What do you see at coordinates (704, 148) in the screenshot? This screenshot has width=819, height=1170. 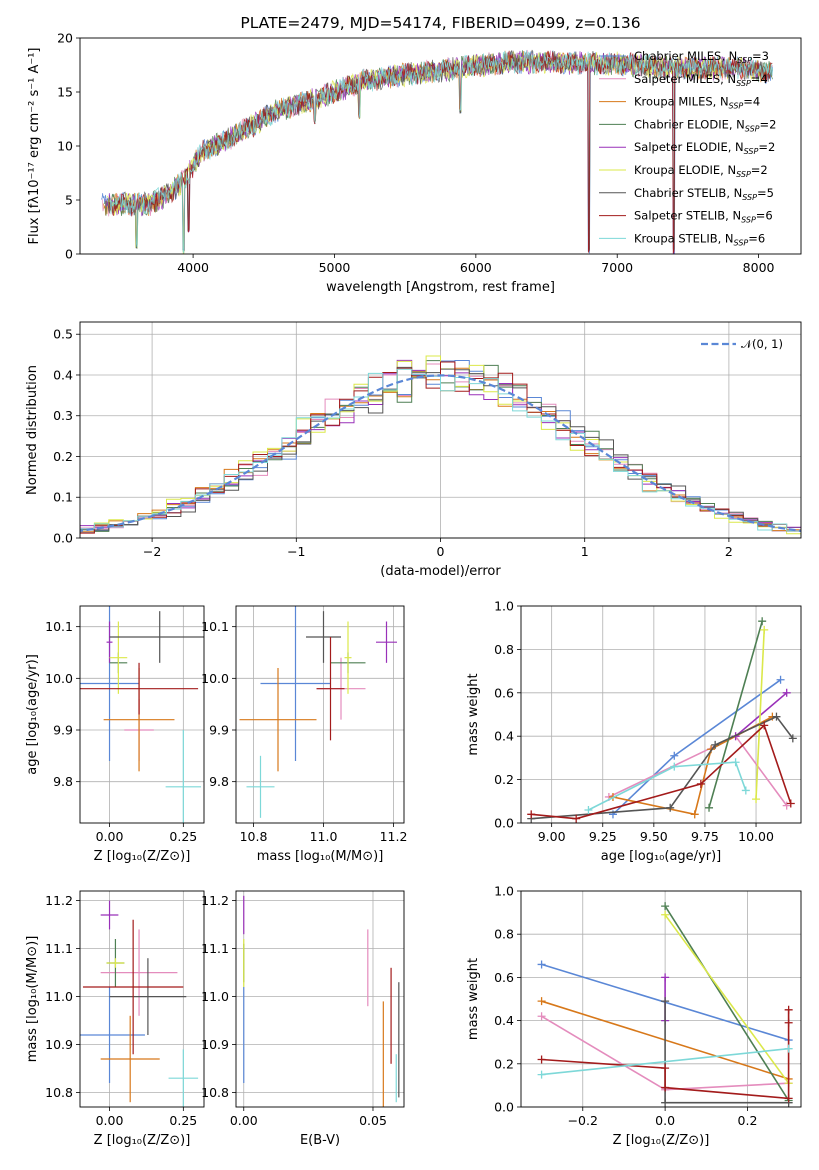 I see `legend-entry: Salpeter ELODIE, NSSP=2` at bounding box center [704, 148].